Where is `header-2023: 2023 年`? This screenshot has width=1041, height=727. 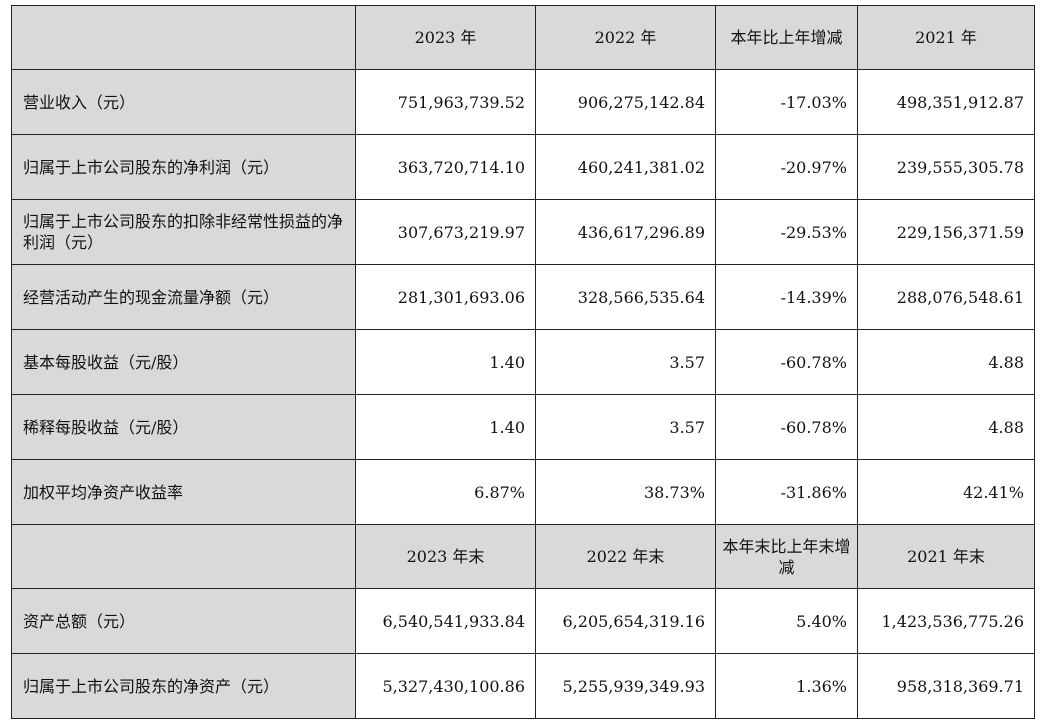
header-2023: 2023 年 is located at coordinates (445, 37).